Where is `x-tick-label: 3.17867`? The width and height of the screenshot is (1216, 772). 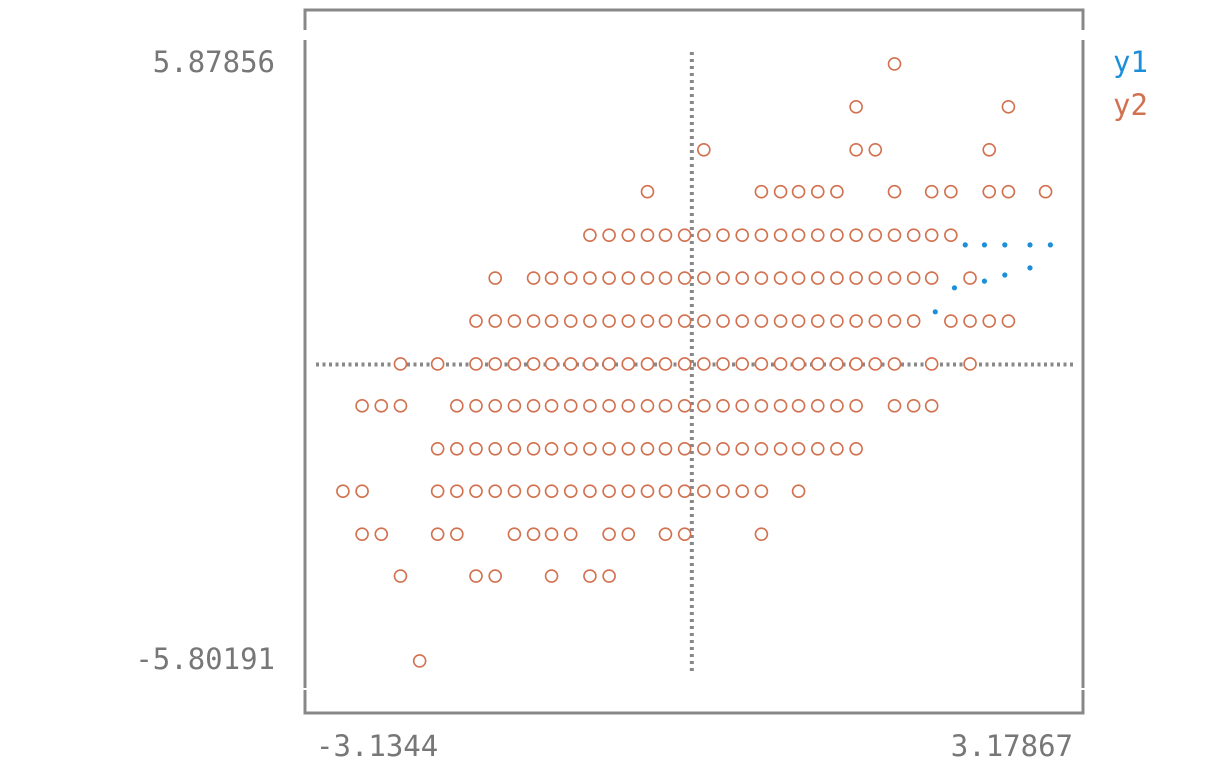 x-tick-label: 3.17867 is located at coordinates (1012, 746).